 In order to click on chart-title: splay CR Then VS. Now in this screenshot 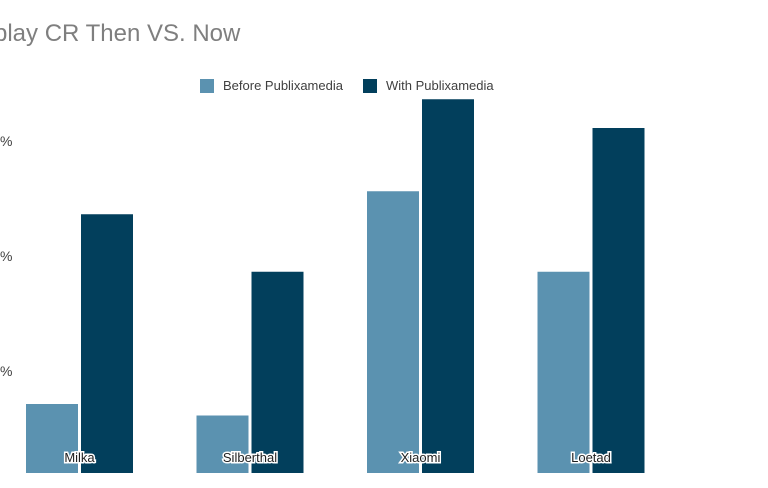, I will do `click(120, 33)`.